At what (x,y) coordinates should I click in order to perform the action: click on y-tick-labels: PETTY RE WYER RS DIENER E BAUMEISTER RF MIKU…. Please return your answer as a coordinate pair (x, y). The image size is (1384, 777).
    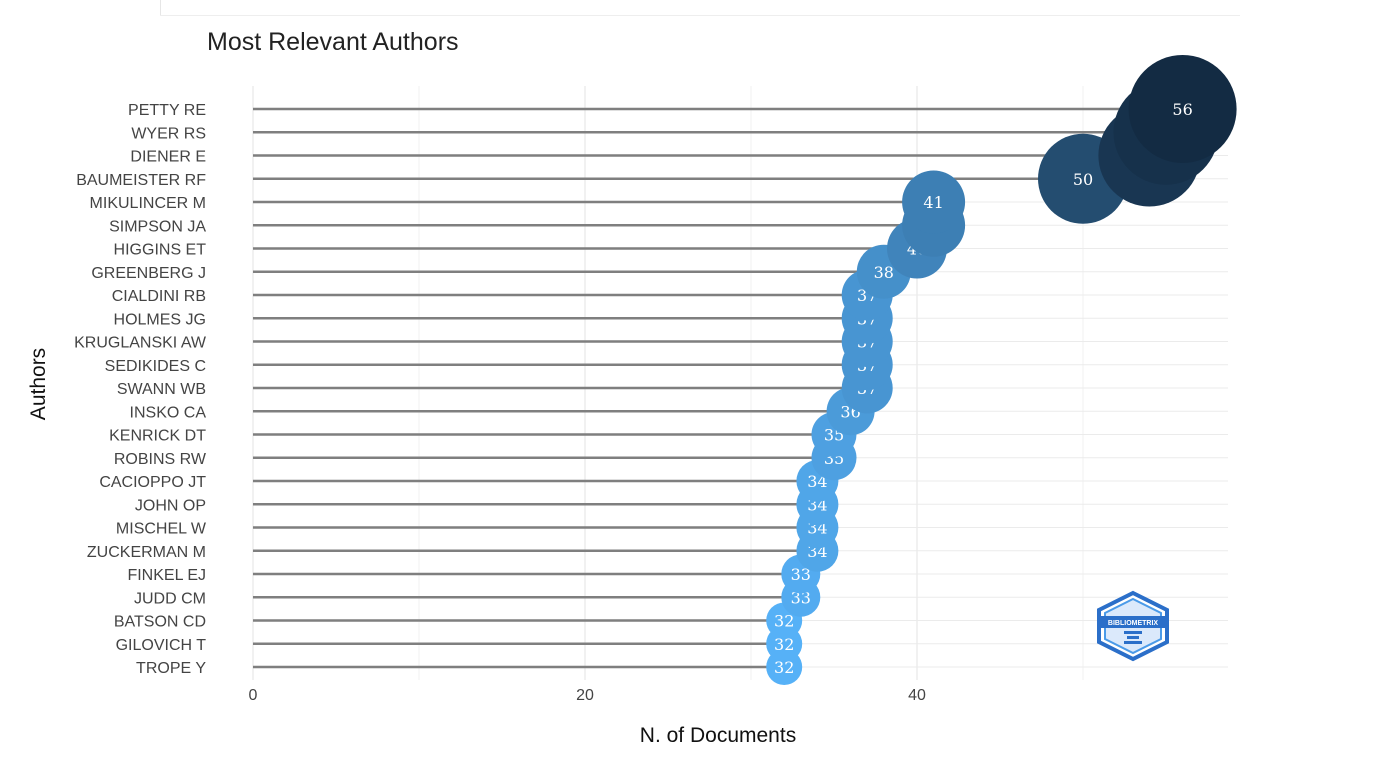
    Looking at the image, I should click on (140, 389).